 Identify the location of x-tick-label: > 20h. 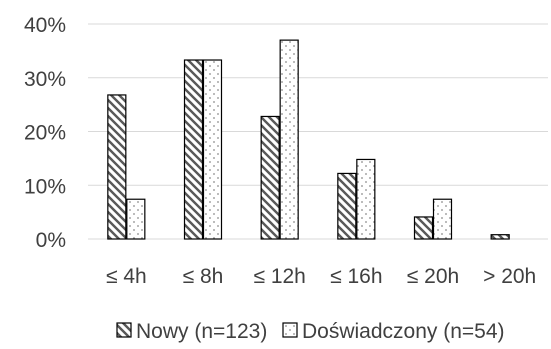
(509, 276).